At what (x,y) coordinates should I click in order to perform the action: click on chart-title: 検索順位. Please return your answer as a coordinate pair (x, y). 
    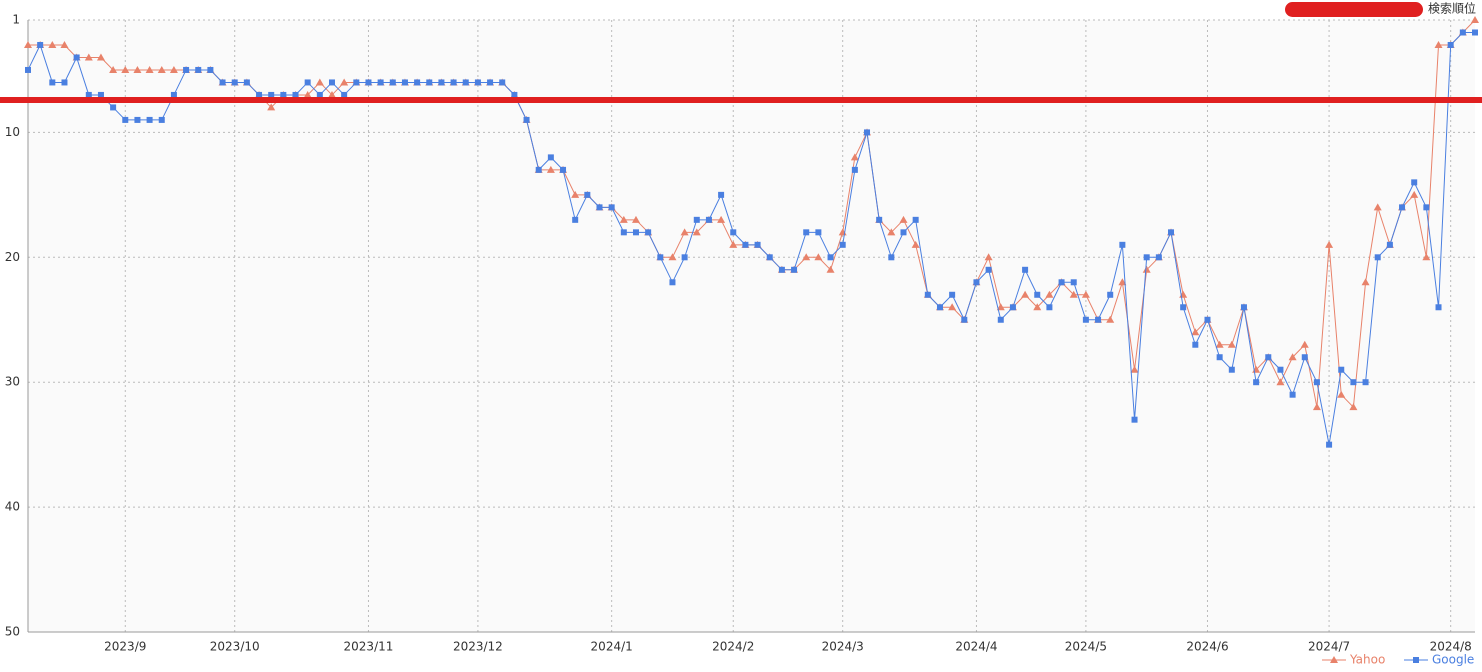
    Looking at the image, I should click on (1452, 8).